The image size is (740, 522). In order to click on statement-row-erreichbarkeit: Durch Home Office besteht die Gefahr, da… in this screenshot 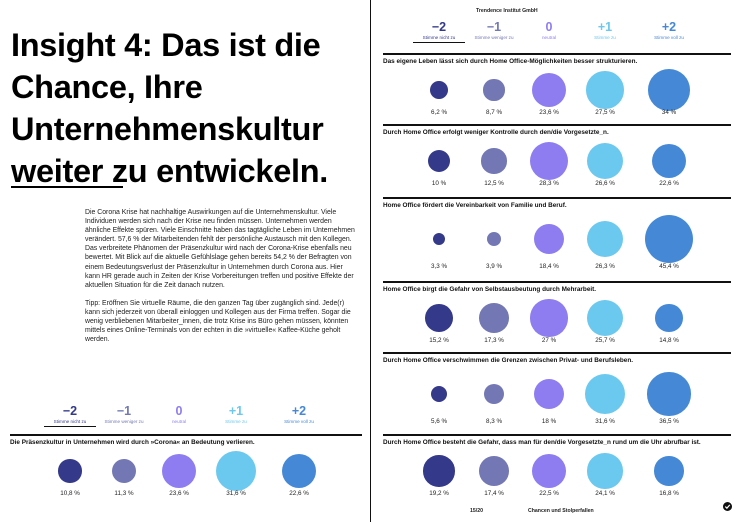, I will do `click(557, 469)`.